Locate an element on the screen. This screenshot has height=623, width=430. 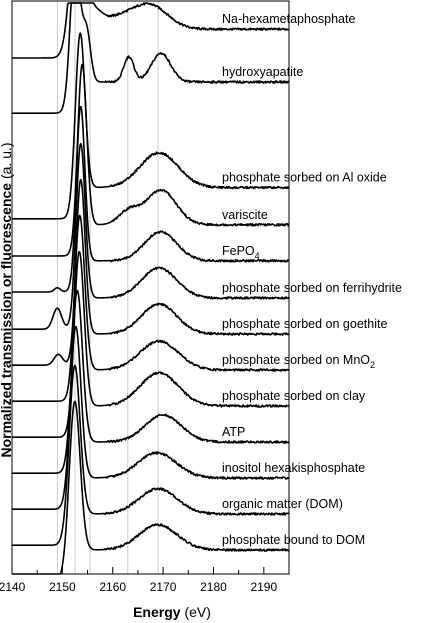
x-tick-label: 2160 is located at coordinates (112, 587).